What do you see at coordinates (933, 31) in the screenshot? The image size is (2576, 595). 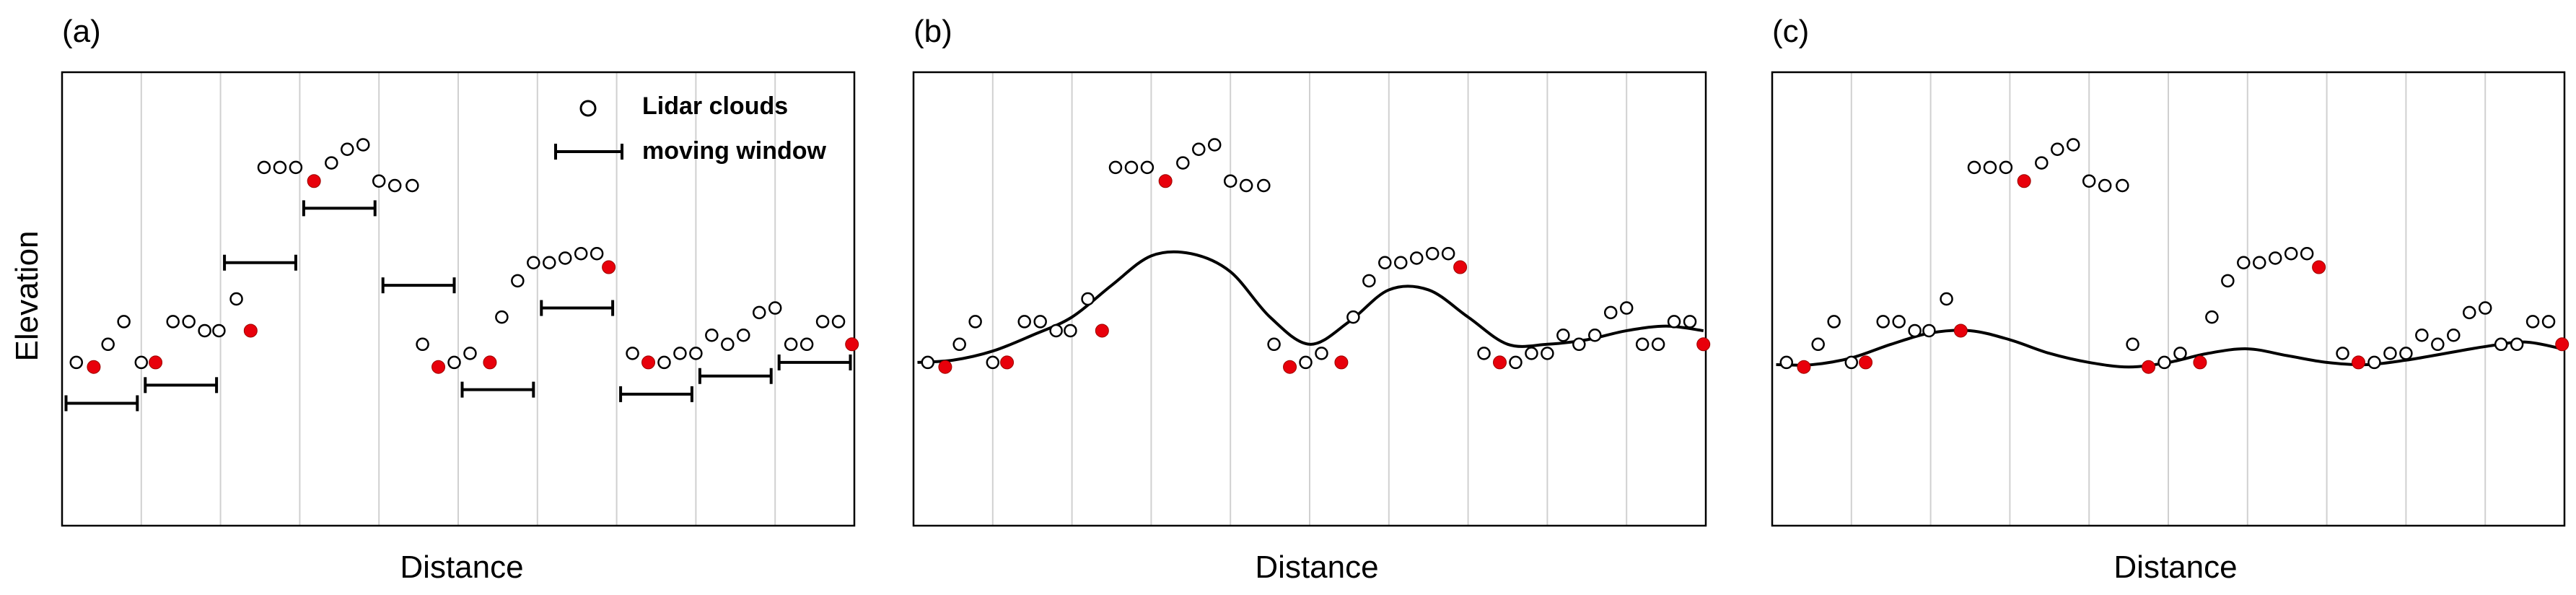 I see `panel-b-label: (b)` at bounding box center [933, 31].